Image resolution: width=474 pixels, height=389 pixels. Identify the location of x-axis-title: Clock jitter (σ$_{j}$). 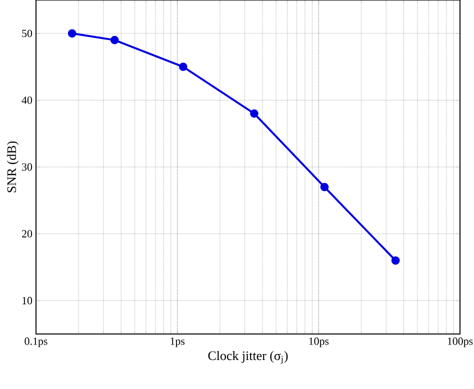
(248, 357).